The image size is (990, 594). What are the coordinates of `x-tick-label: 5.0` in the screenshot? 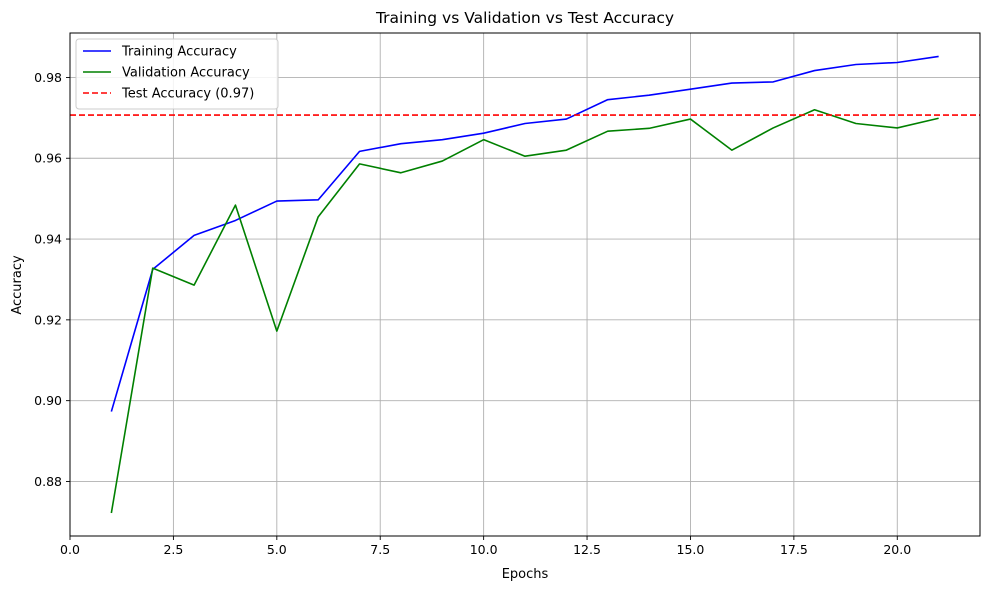 It's located at (277, 549).